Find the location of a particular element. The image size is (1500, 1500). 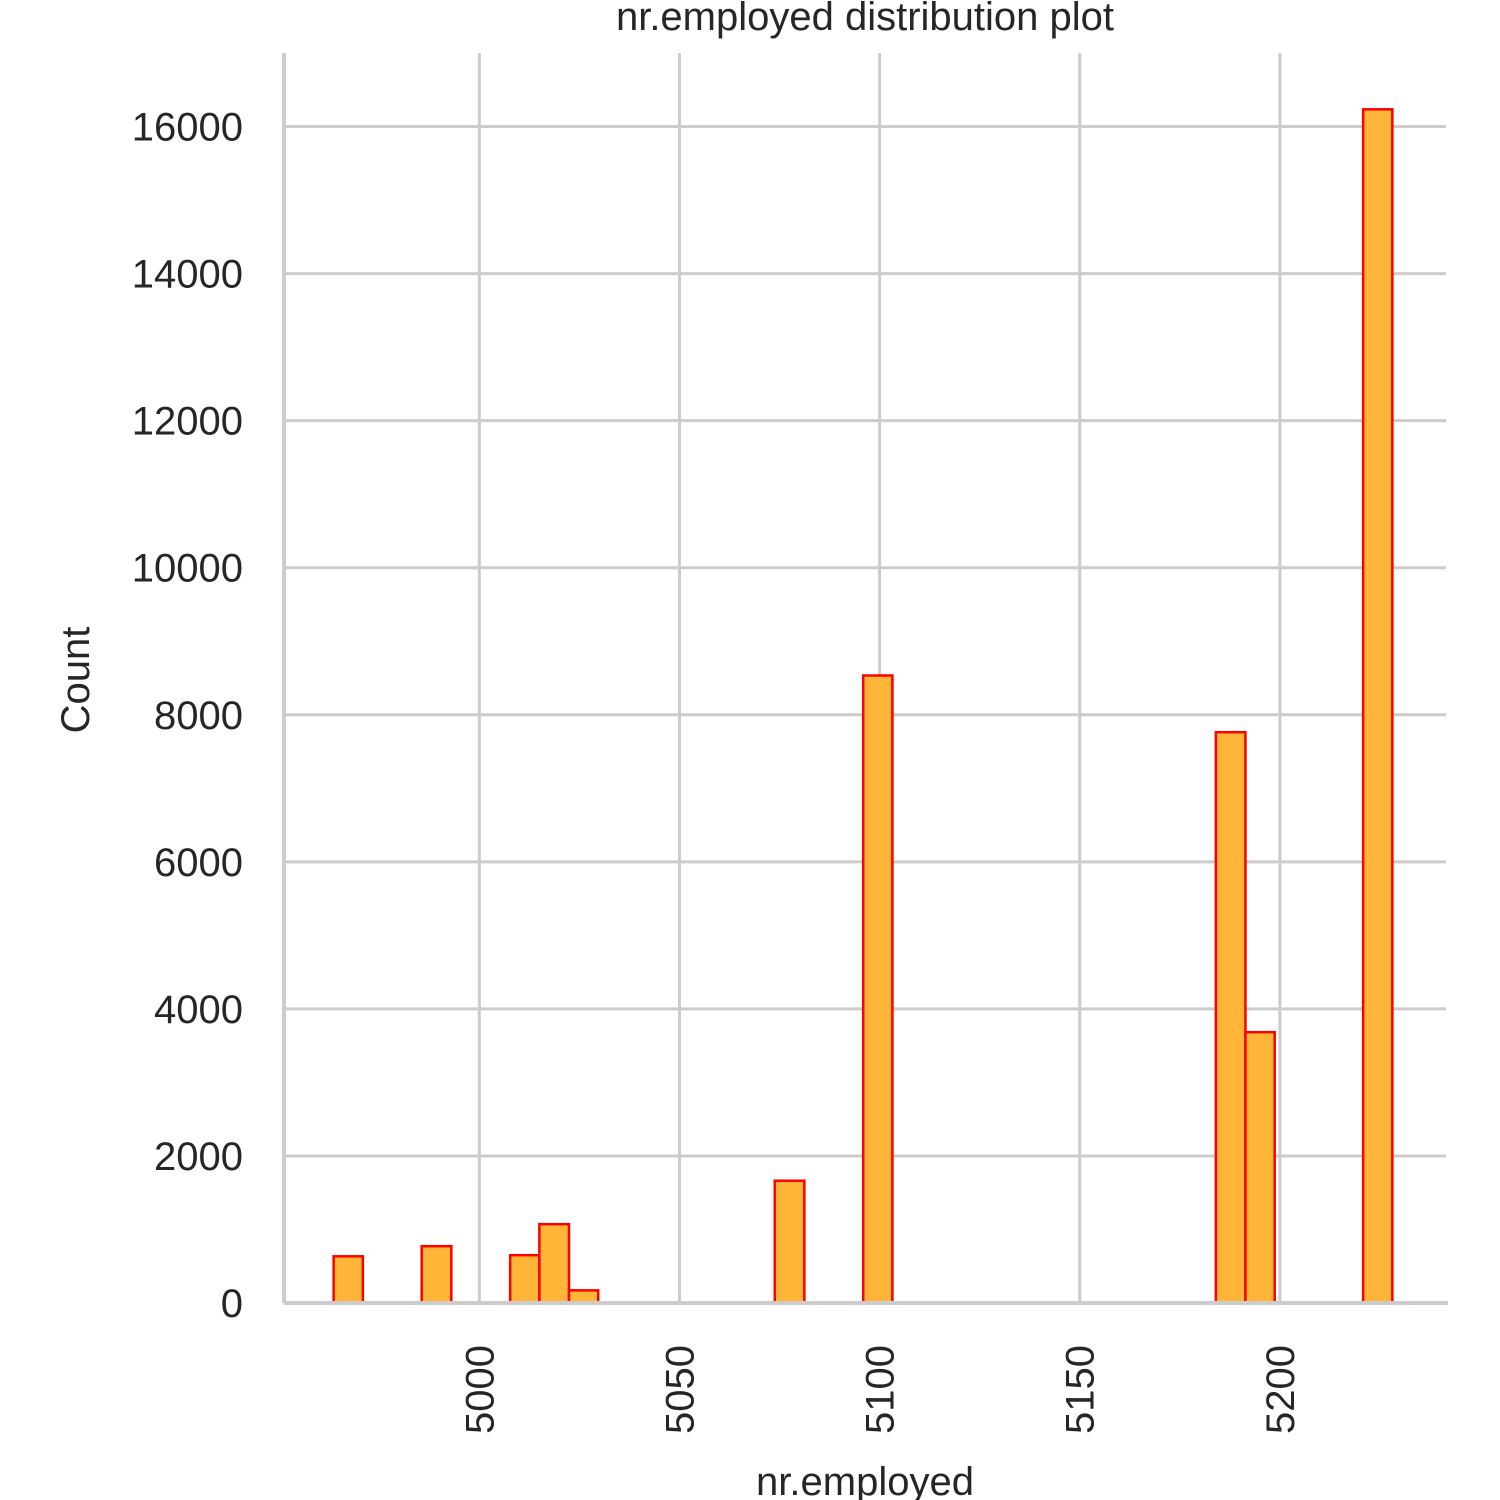

y-tick-label: 8000 is located at coordinates (198, 716).